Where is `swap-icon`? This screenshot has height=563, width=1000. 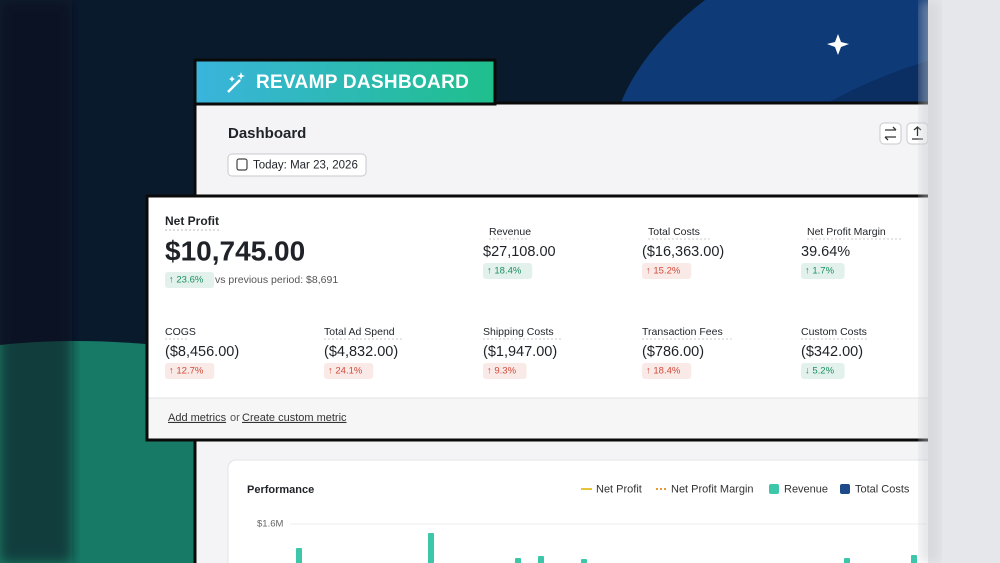 swap-icon is located at coordinates (890, 133).